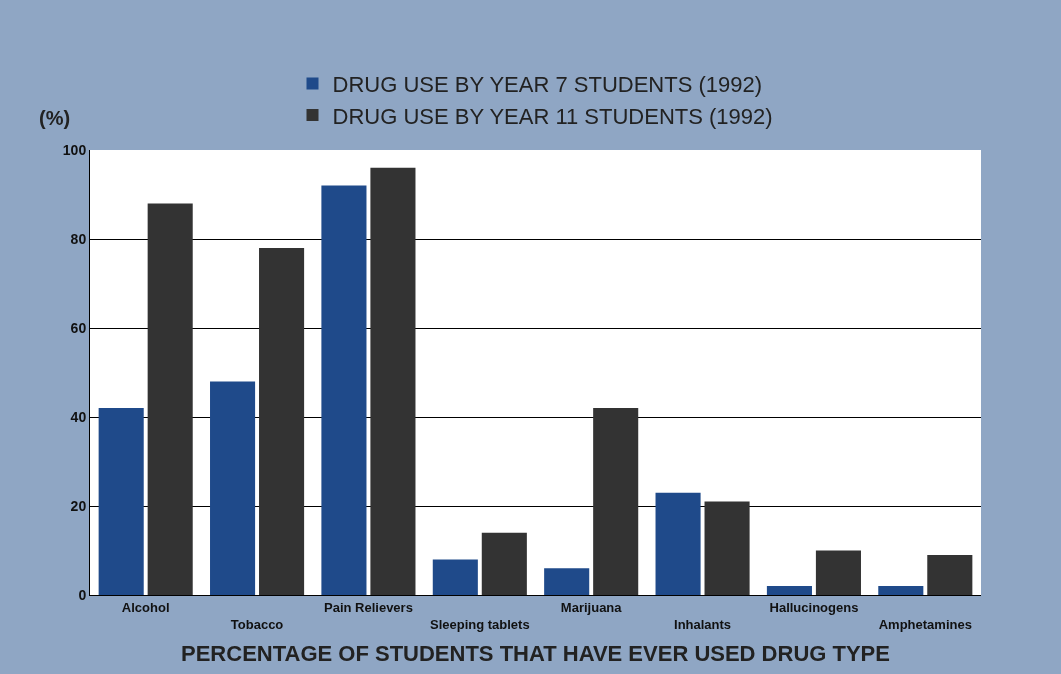 This screenshot has height=674, width=1061. I want to click on x-tick-label: Marijuana, so click(591, 607).